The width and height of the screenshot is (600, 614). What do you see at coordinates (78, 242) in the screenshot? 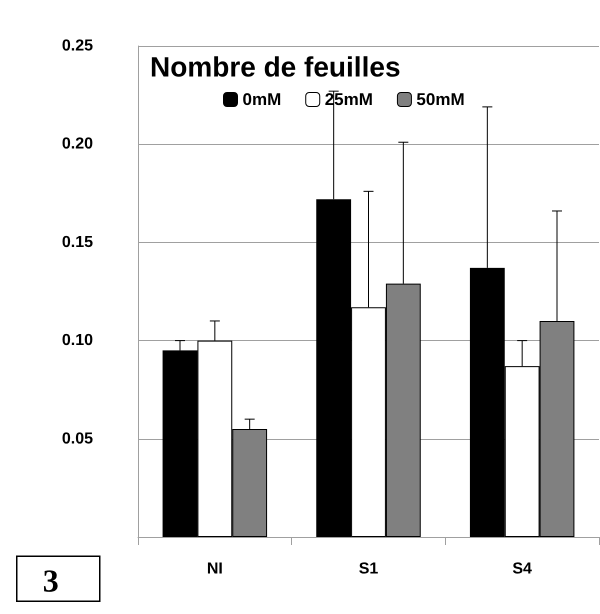
I see `y-tick-label: 0.15` at bounding box center [78, 242].